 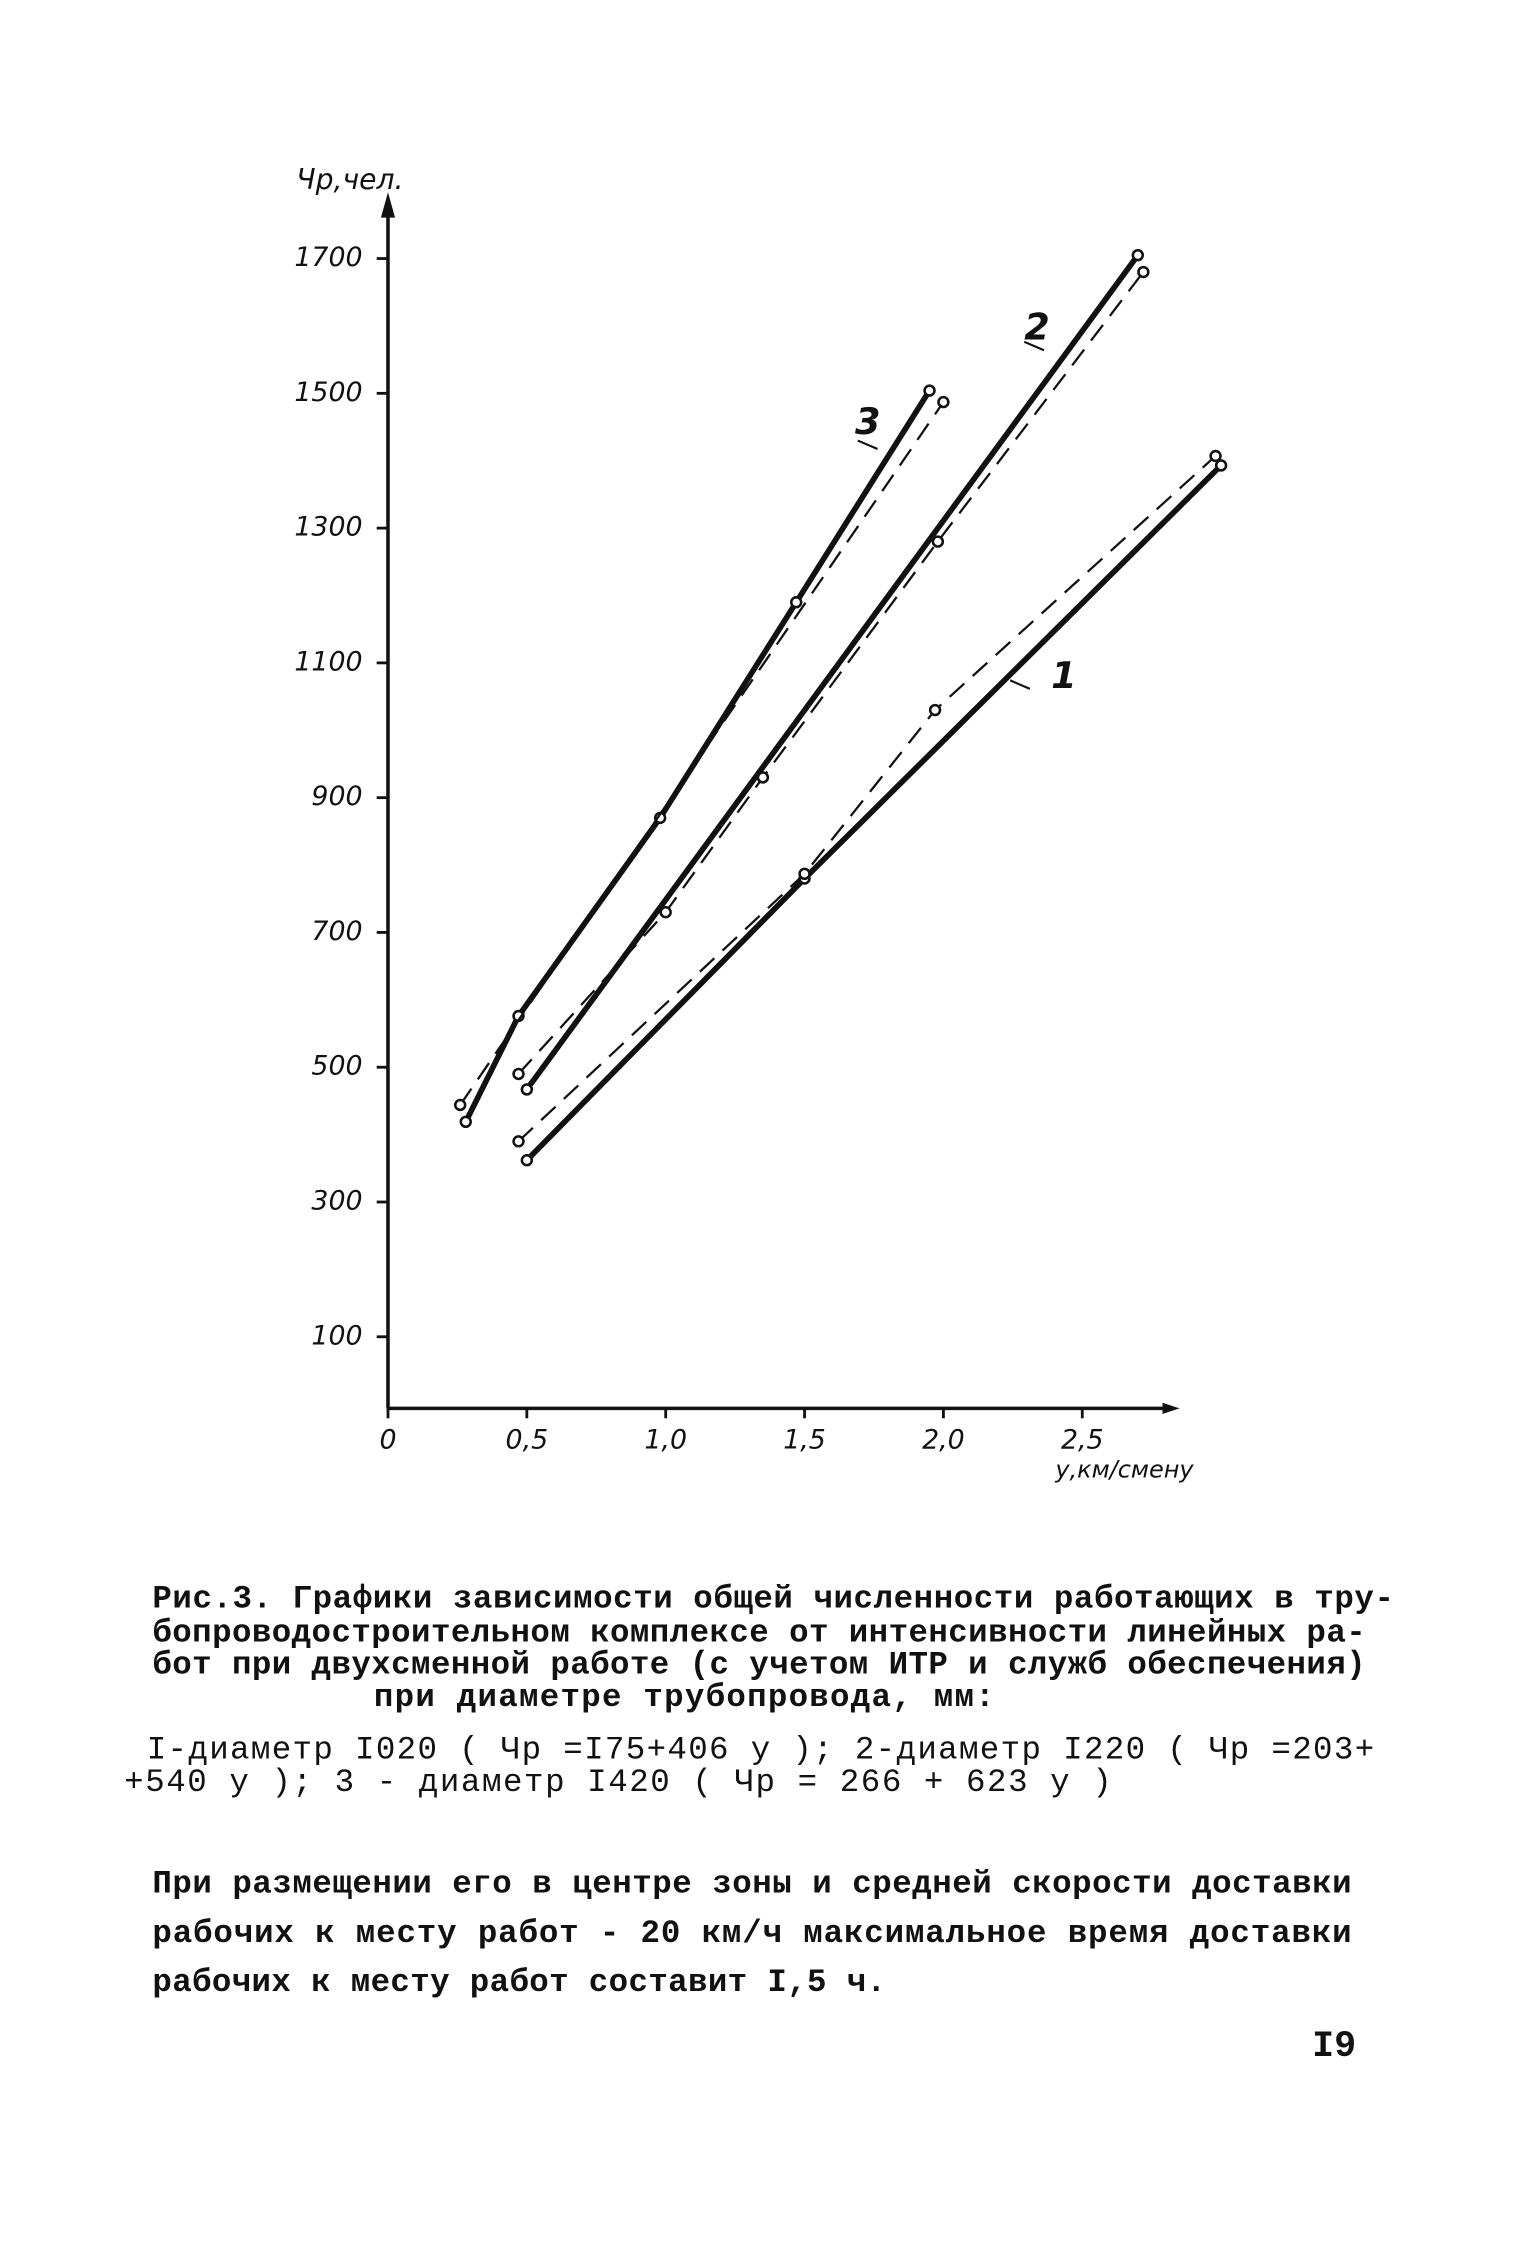 What do you see at coordinates (527, 1439) in the screenshot?
I see `x-tick-label: 0,5` at bounding box center [527, 1439].